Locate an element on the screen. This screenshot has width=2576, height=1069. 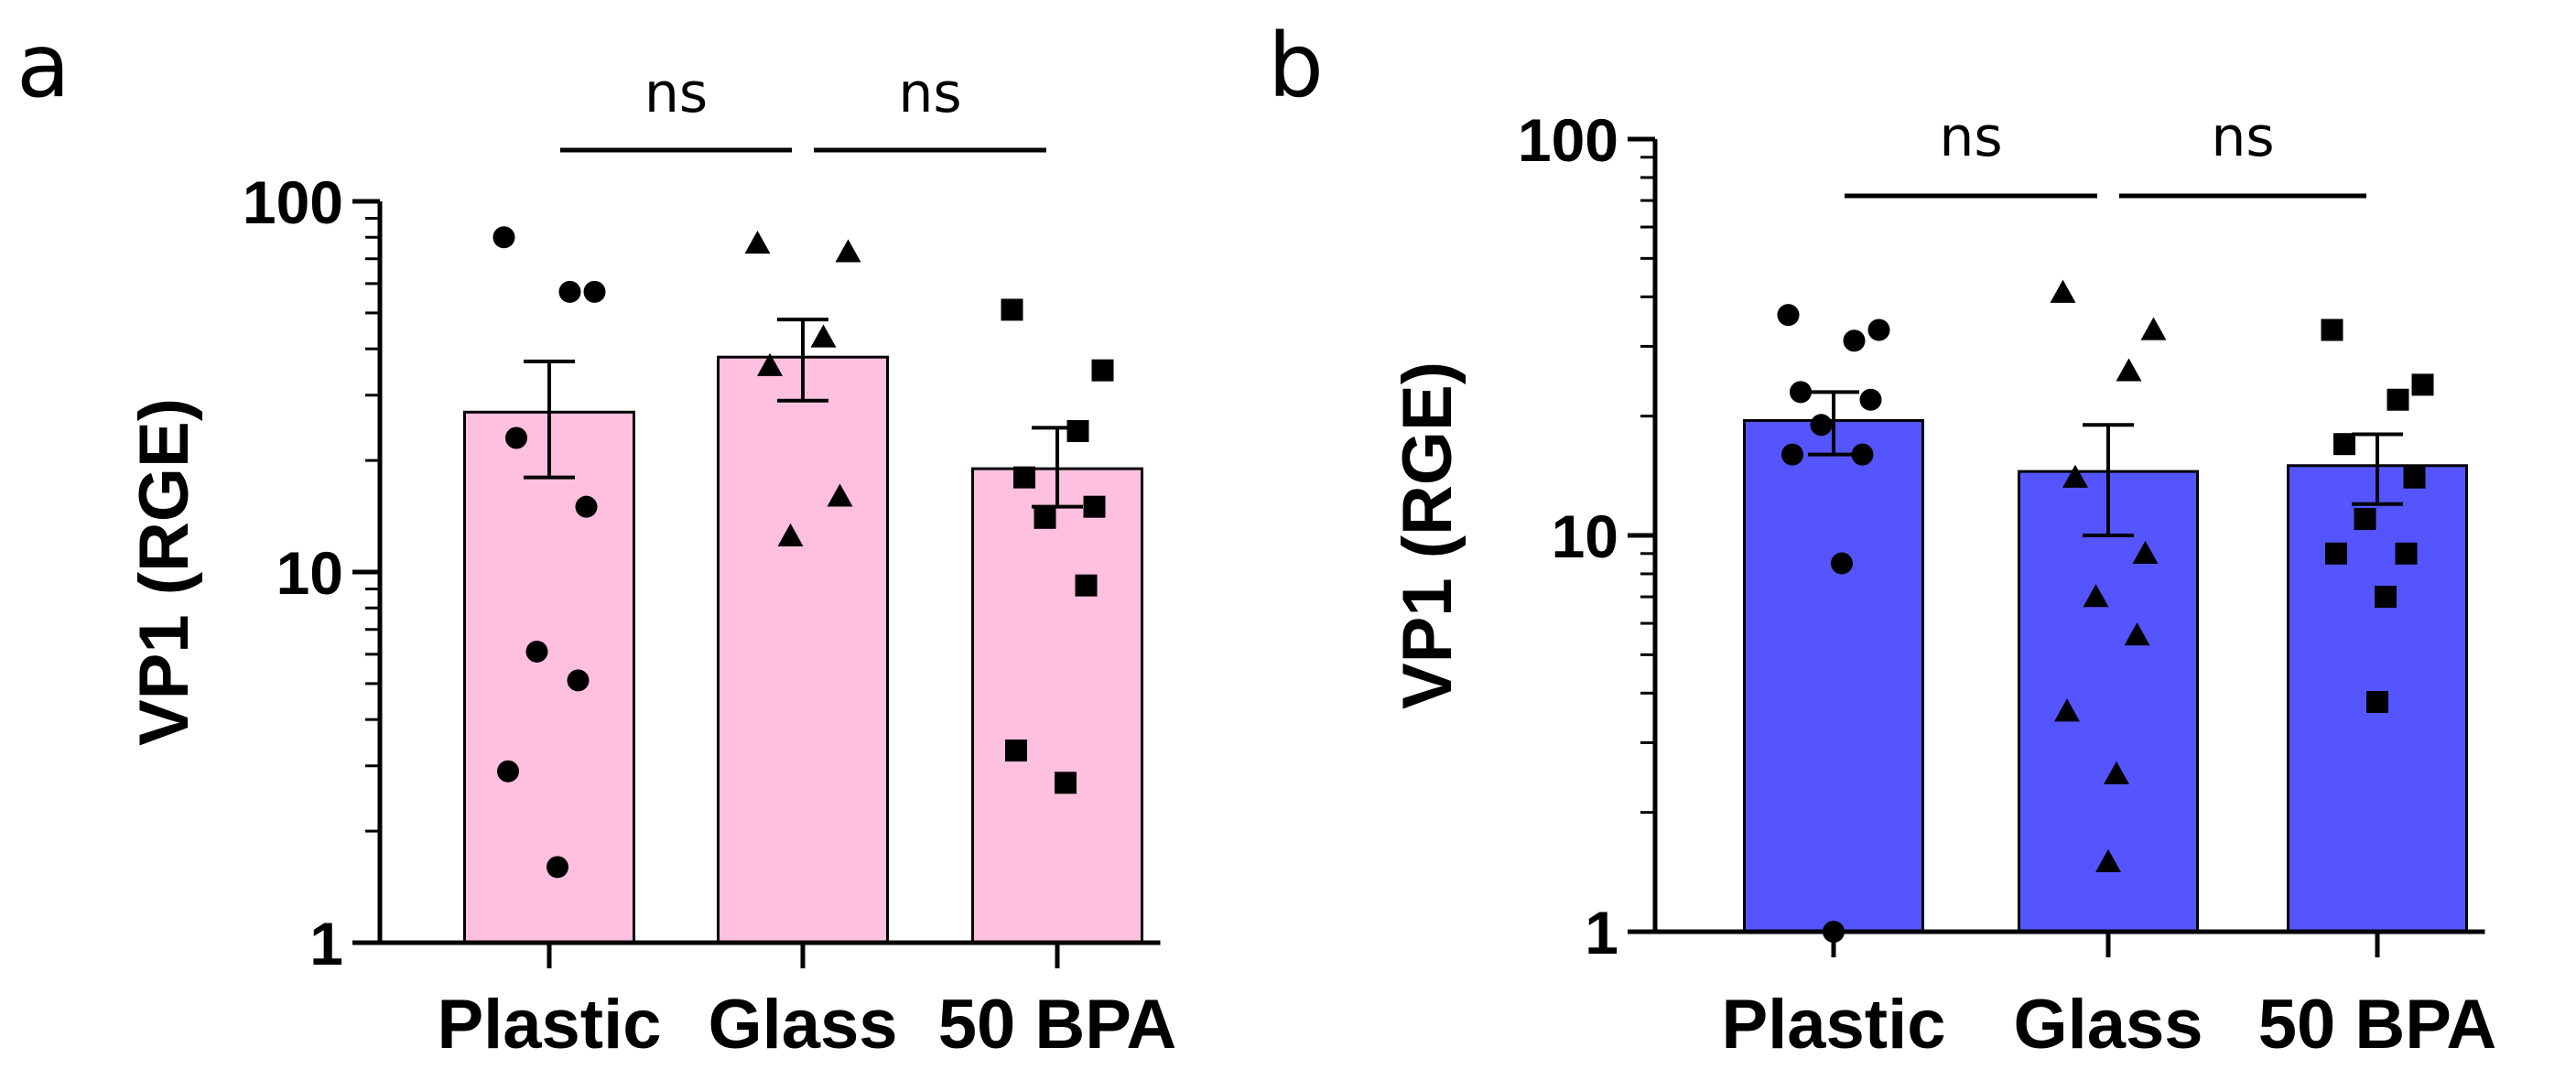
panel-letter: a is located at coordinates (43, 66).